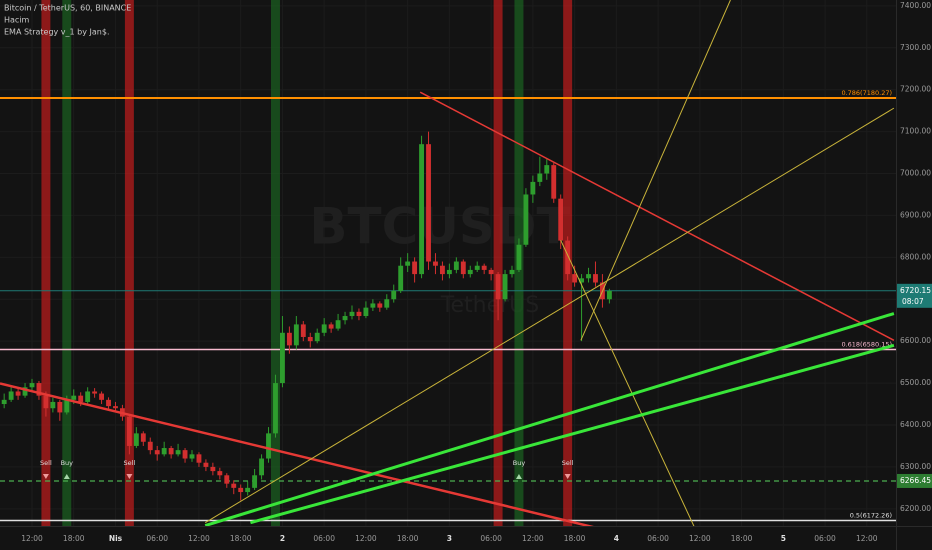 The image size is (932, 550). Describe the element at coordinates (282, 538) in the screenshot. I see `x-tick-label: 2` at that location.